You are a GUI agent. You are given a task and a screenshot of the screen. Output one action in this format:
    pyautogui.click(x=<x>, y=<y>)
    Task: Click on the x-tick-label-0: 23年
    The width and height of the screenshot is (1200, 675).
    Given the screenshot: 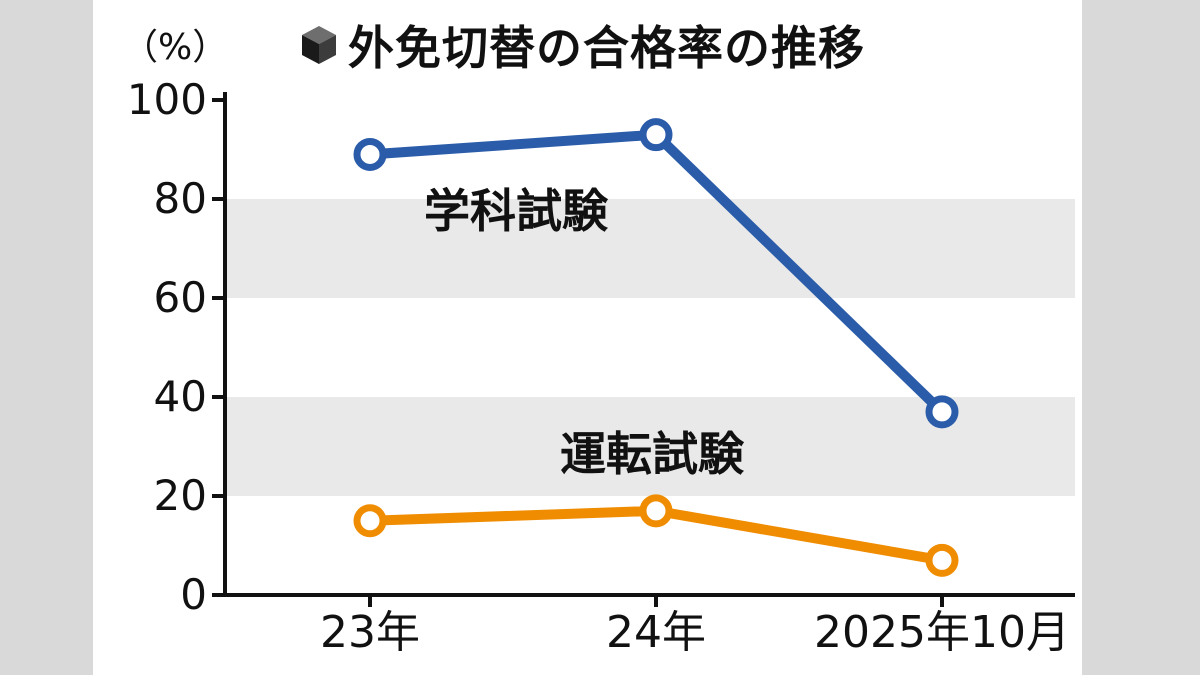 What is the action you would take?
    pyautogui.click(x=370, y=632)
    